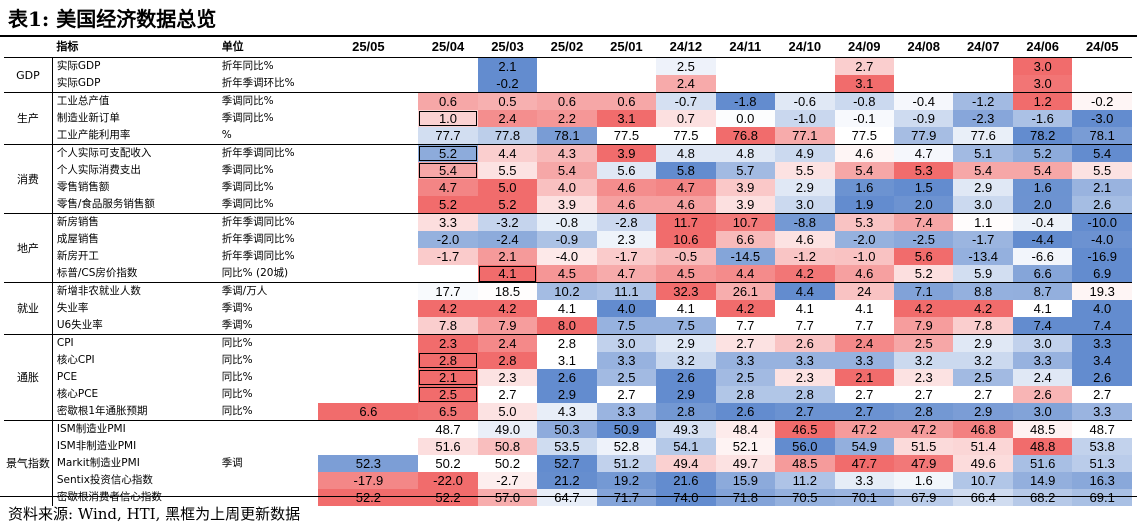 This screenshot has height=528, width=1137. What do you see at coordinates (1042, 480) in the screenshot?
I see `value-cell: 14.9` at bounding box center [1042, 480].